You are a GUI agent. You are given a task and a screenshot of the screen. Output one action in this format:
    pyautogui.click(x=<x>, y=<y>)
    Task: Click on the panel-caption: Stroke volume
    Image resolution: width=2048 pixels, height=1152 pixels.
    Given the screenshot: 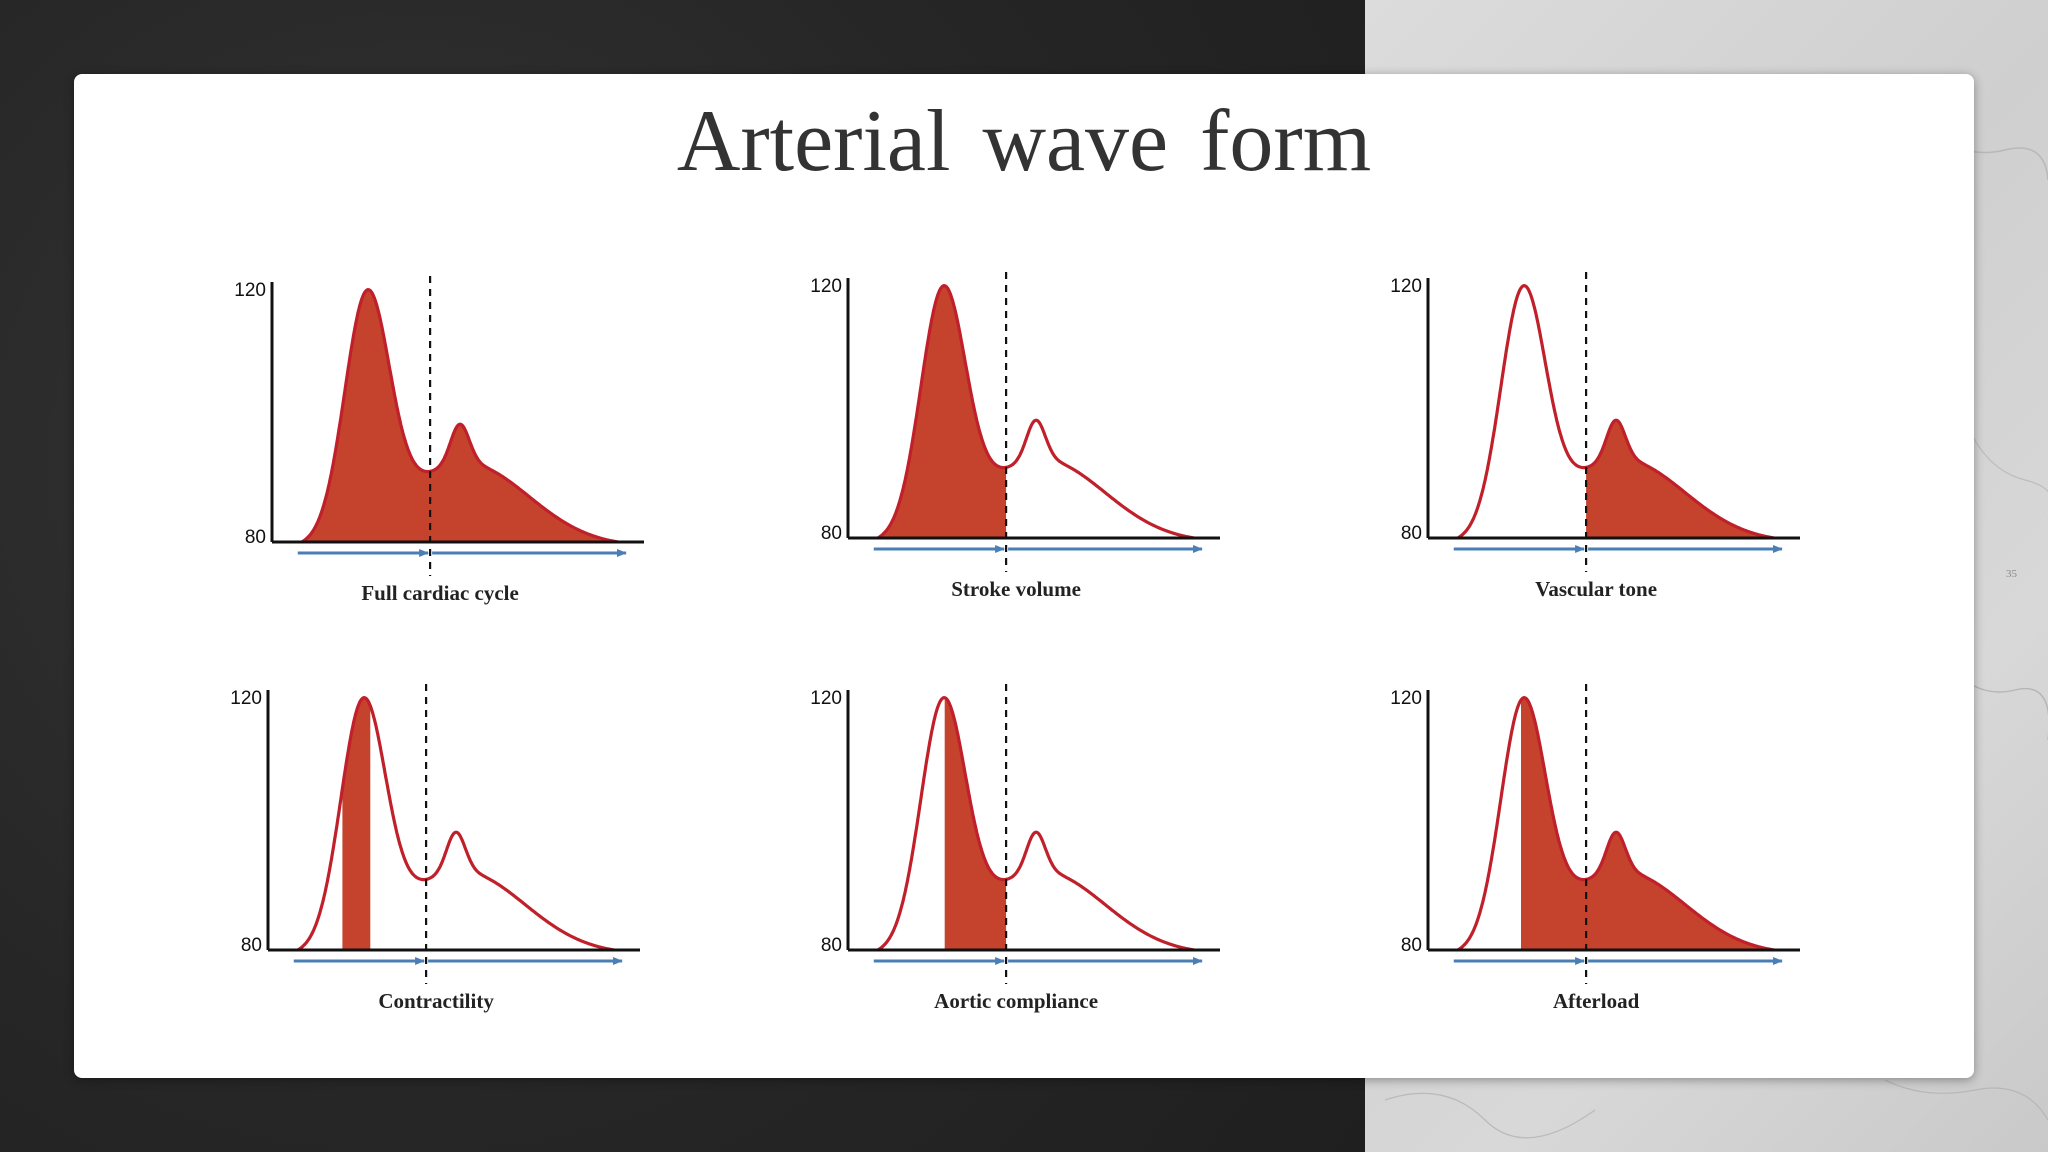 What is the action you would take?
    pyautogui.click(x=1016, y=589)
    